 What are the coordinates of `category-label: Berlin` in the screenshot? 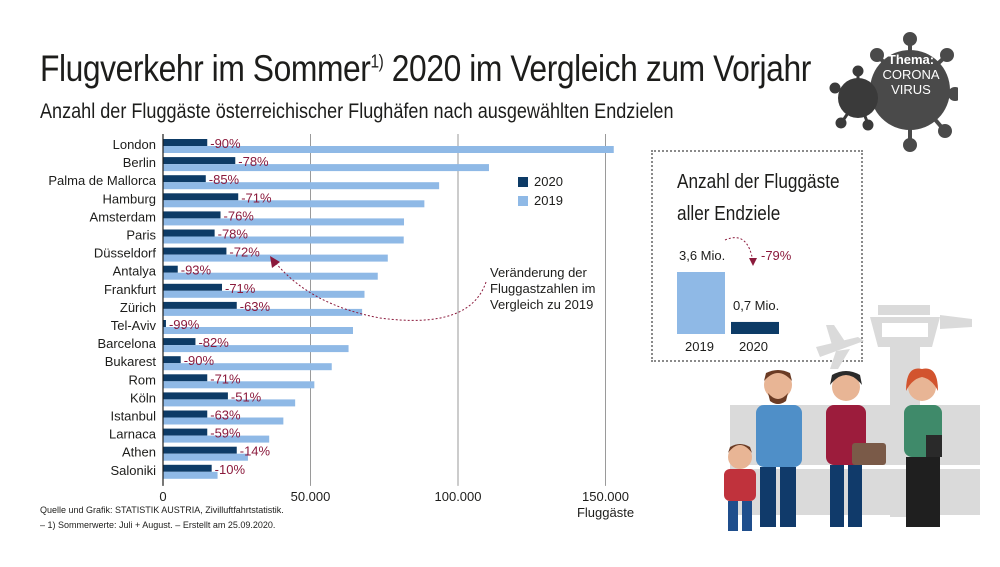 It's located at (139, 162).